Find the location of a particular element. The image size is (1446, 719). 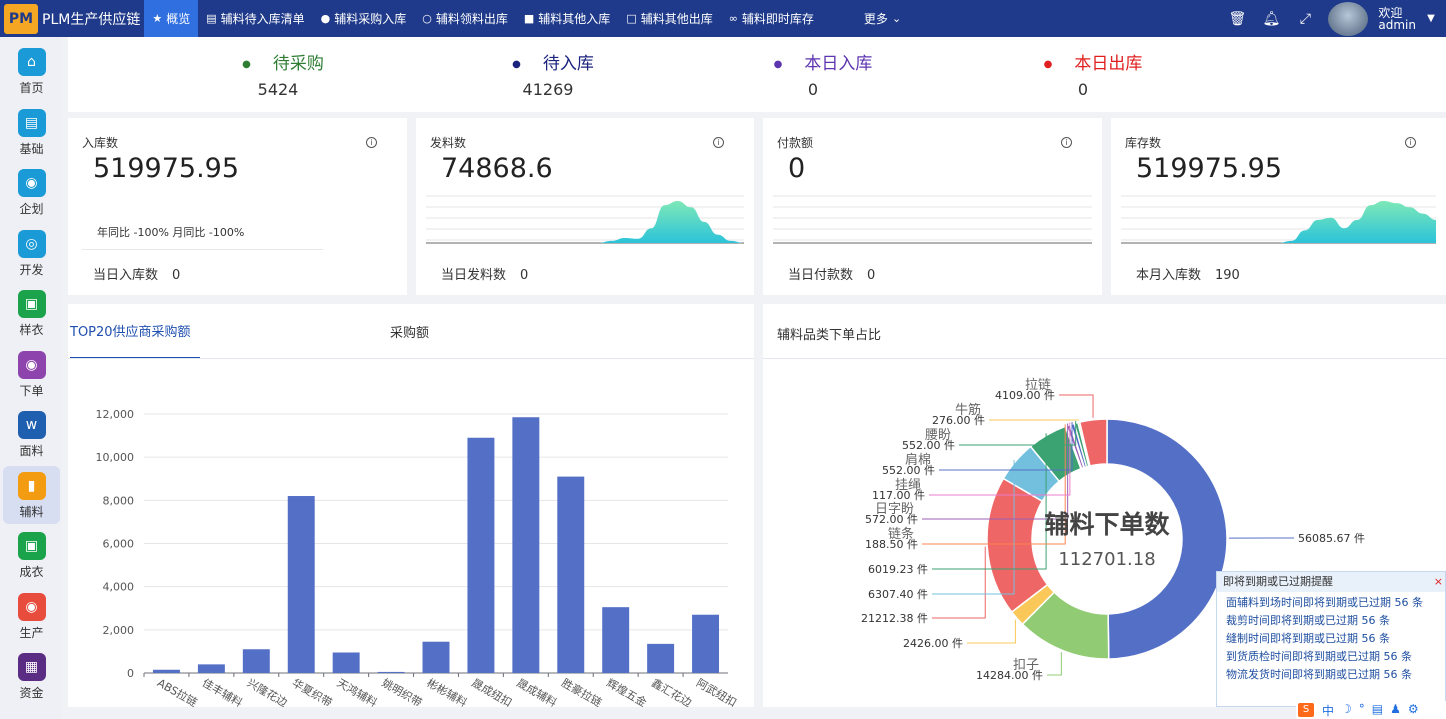

tray-icon: ☽ is located at coordinates (1346, 708).